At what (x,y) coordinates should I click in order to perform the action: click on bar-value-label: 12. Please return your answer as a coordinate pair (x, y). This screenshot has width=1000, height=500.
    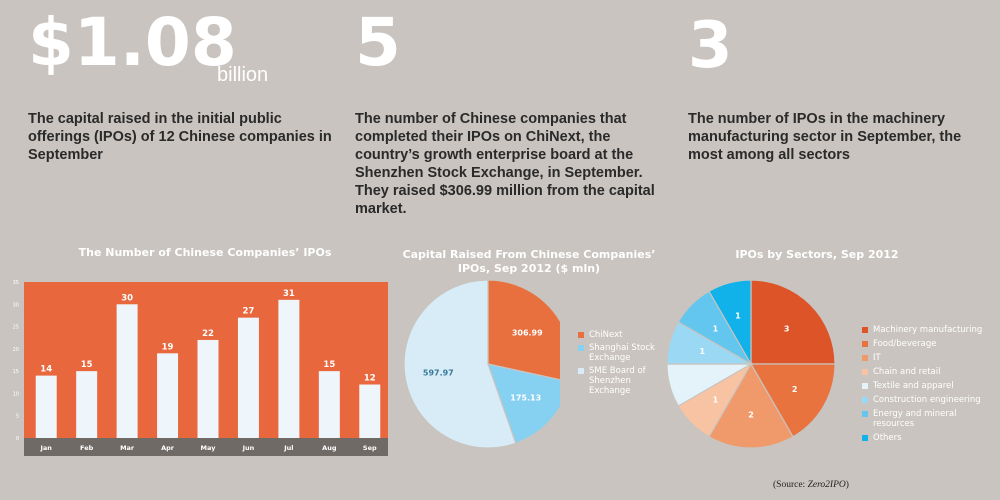
    Looking at the image, I should click on (370, 379).